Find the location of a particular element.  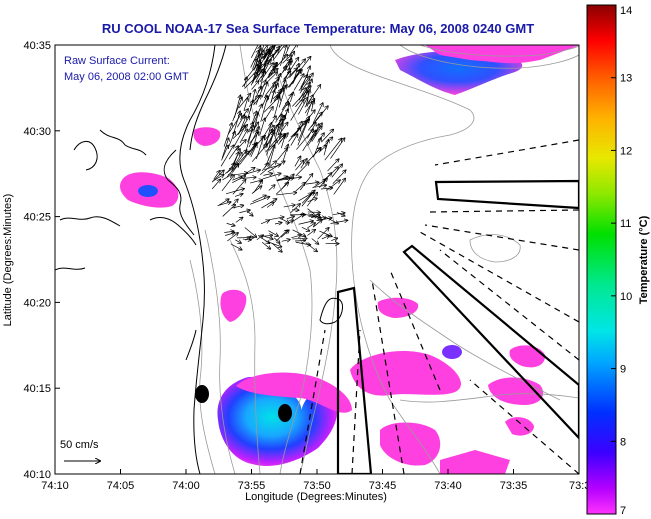

y-axis: 40:35 40:30 40:25 40:20 40:15 40:10 is located at coordinates (41, 260).